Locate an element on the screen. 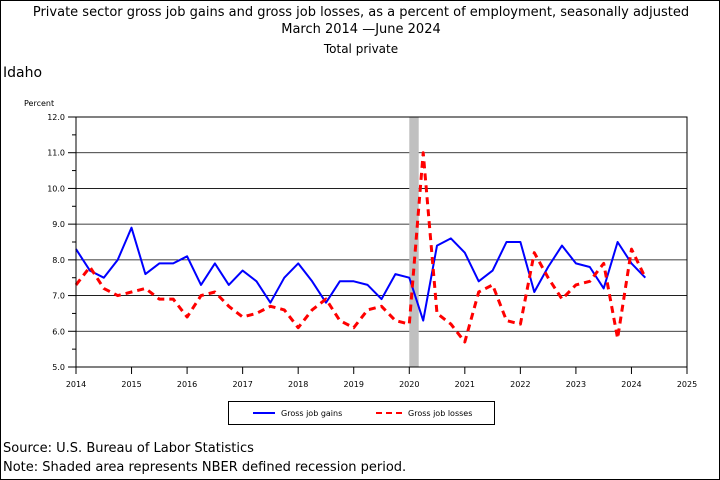 The width and height of the screenshot is (720, 480). x-tick-label: 2024 is located at coordinates (631, 384).